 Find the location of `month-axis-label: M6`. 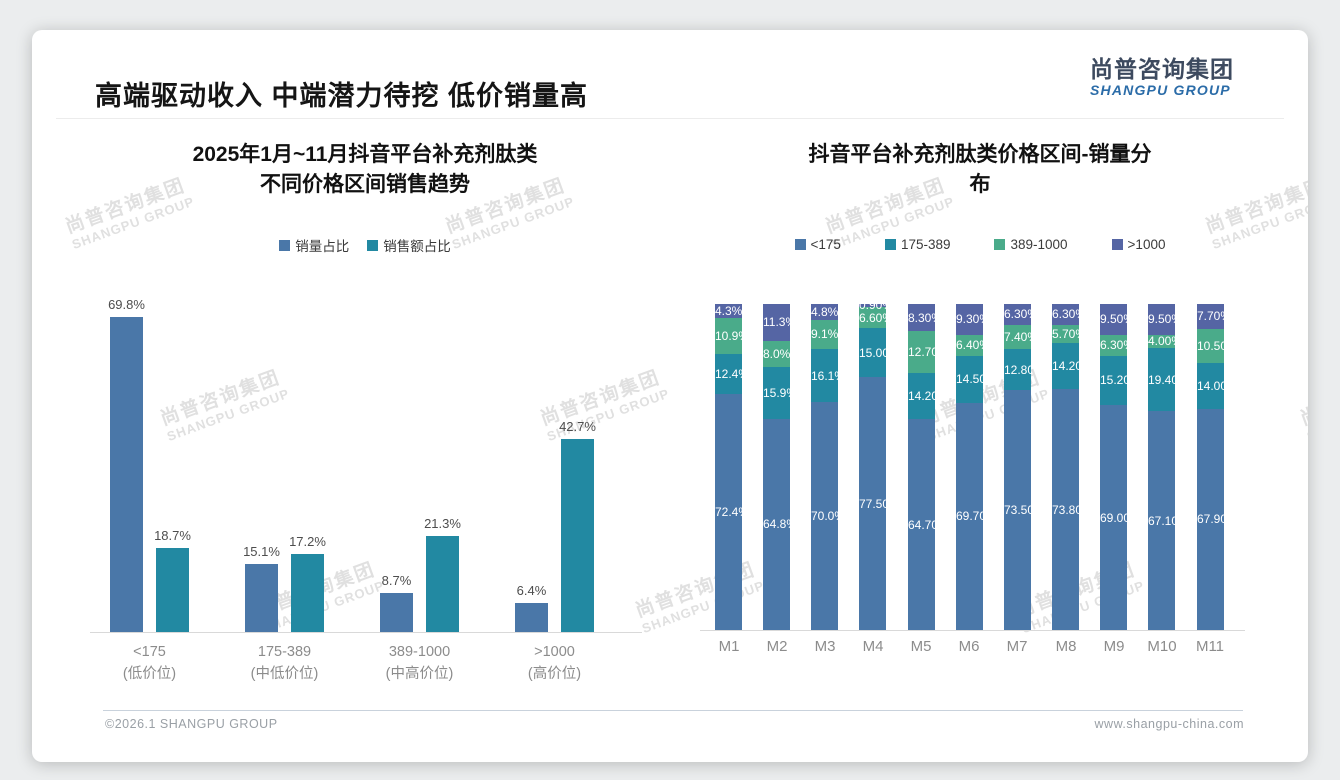

month-axis-label: M6 is located at coordinates (969, 646).